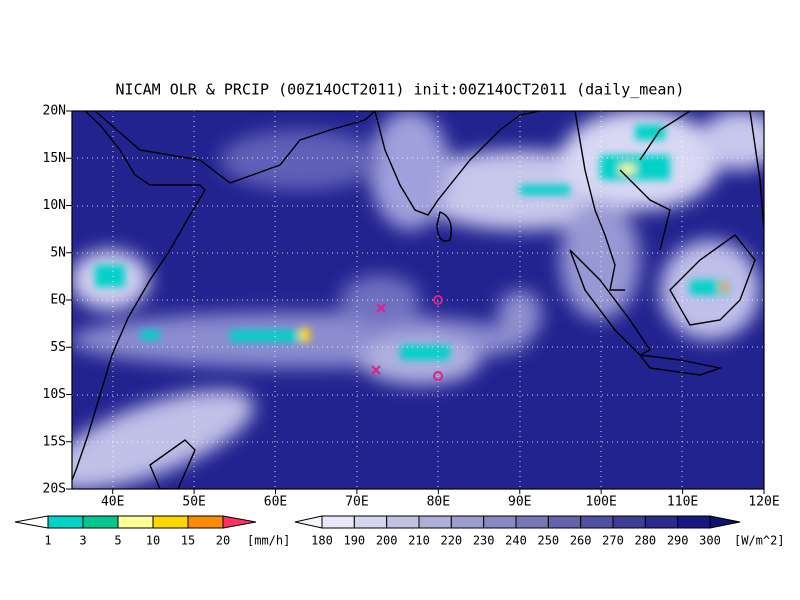 The height and width of the screenshot is (600, 800). What do you see at coordinates (58, 347) in the screenshot?
I see `lat-label: 5S` at bounding box center [58, 347].